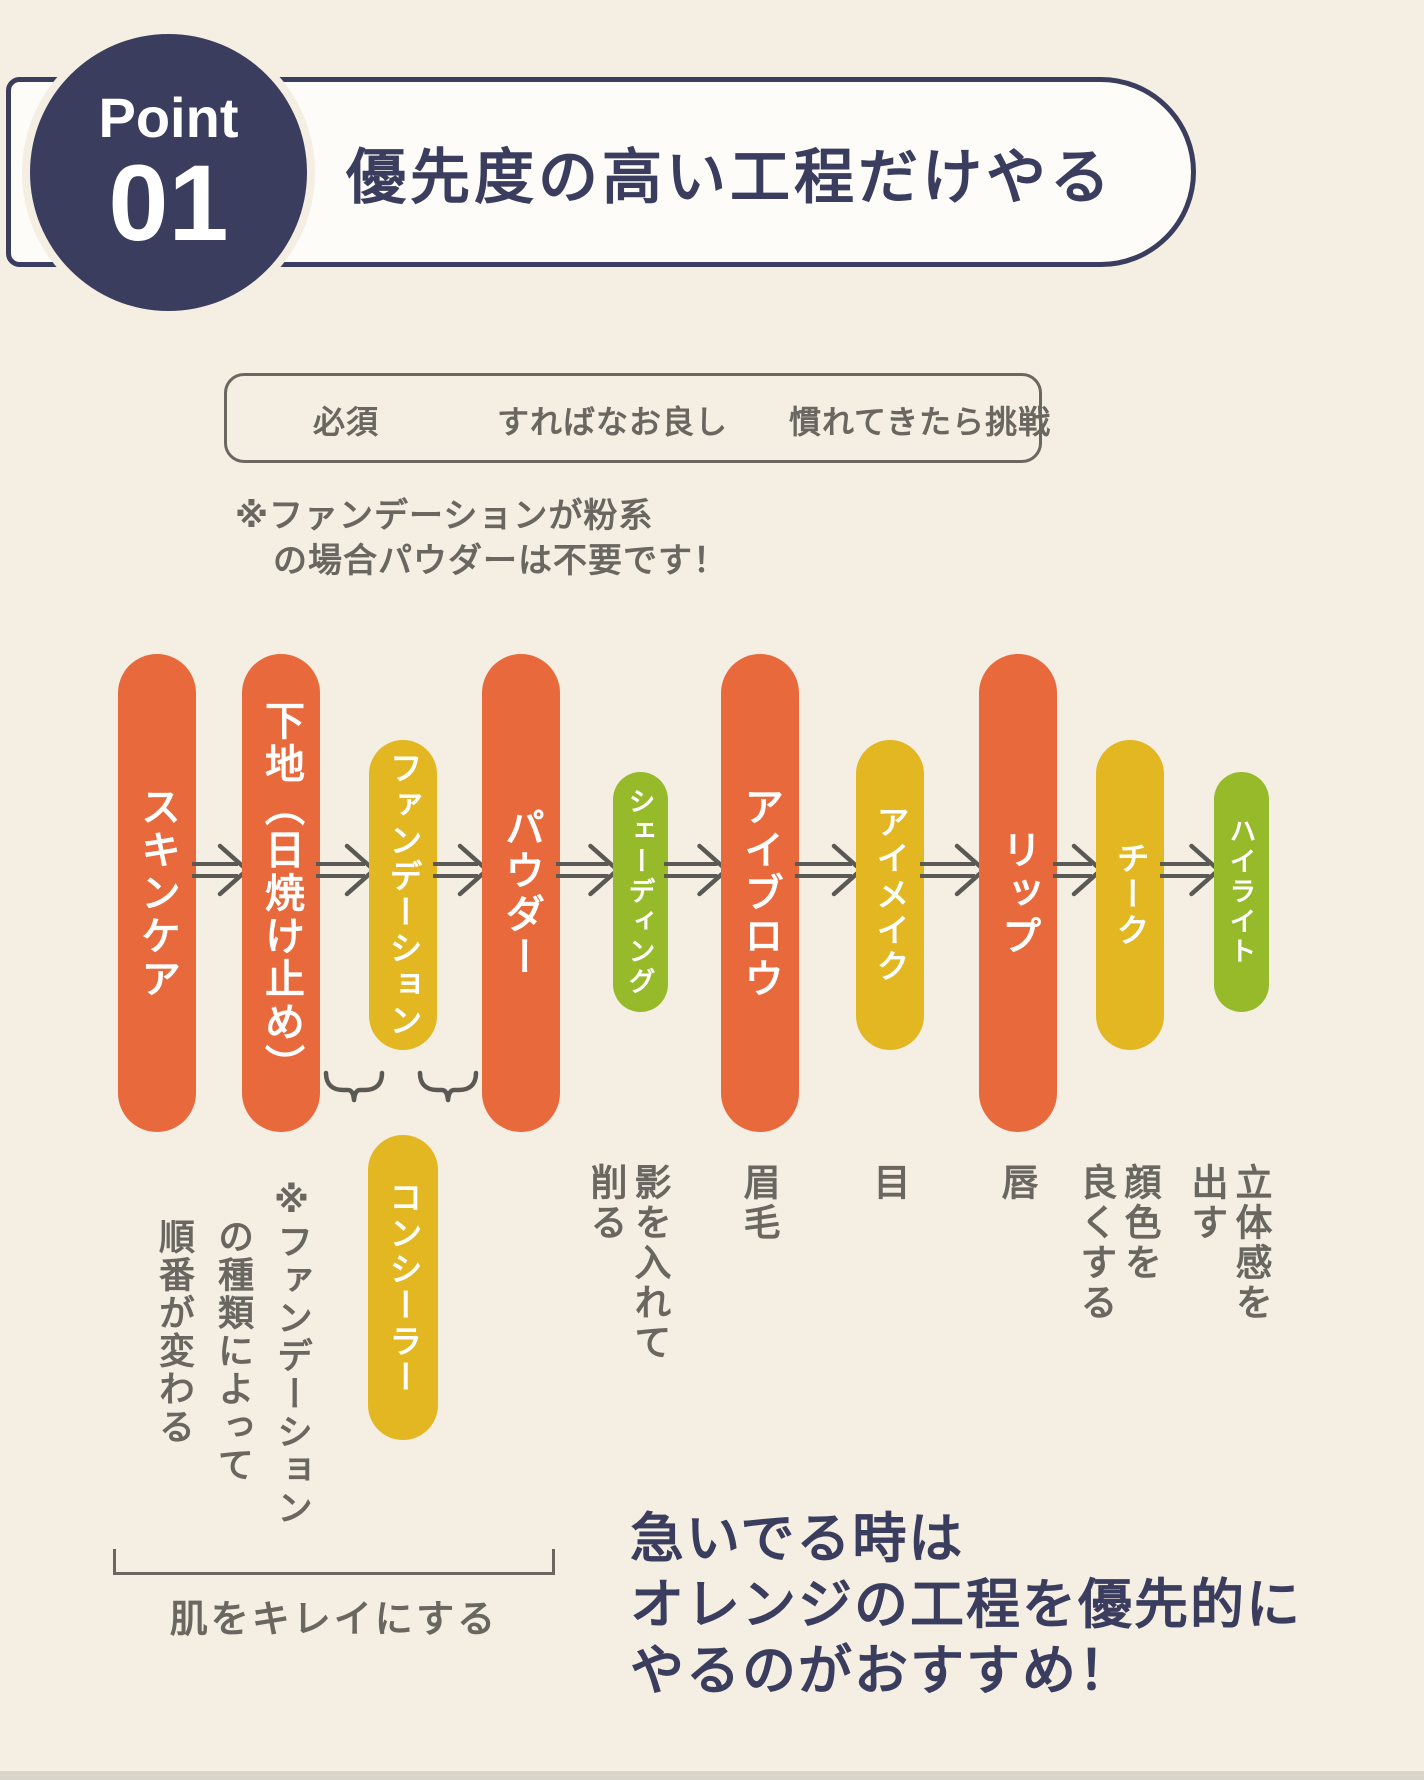 The width and height of the screenshot is (1424, 1780). I want to click on flow-branch-pill-concealer: コンシーラー, so click(403, 1287).